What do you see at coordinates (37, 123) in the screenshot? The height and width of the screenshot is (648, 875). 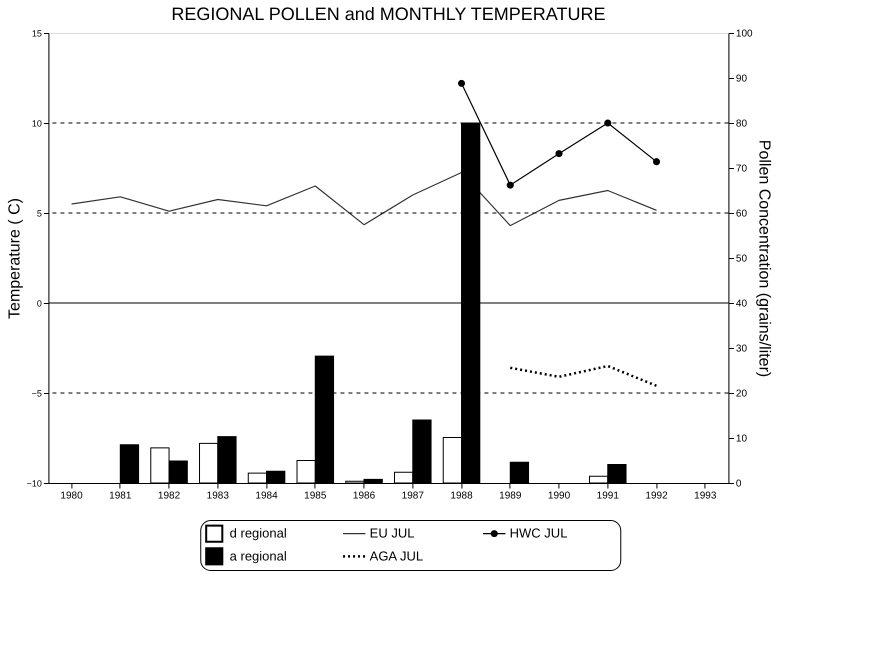 I see `y-tick-label: 10` at bounding box center [37, 123].